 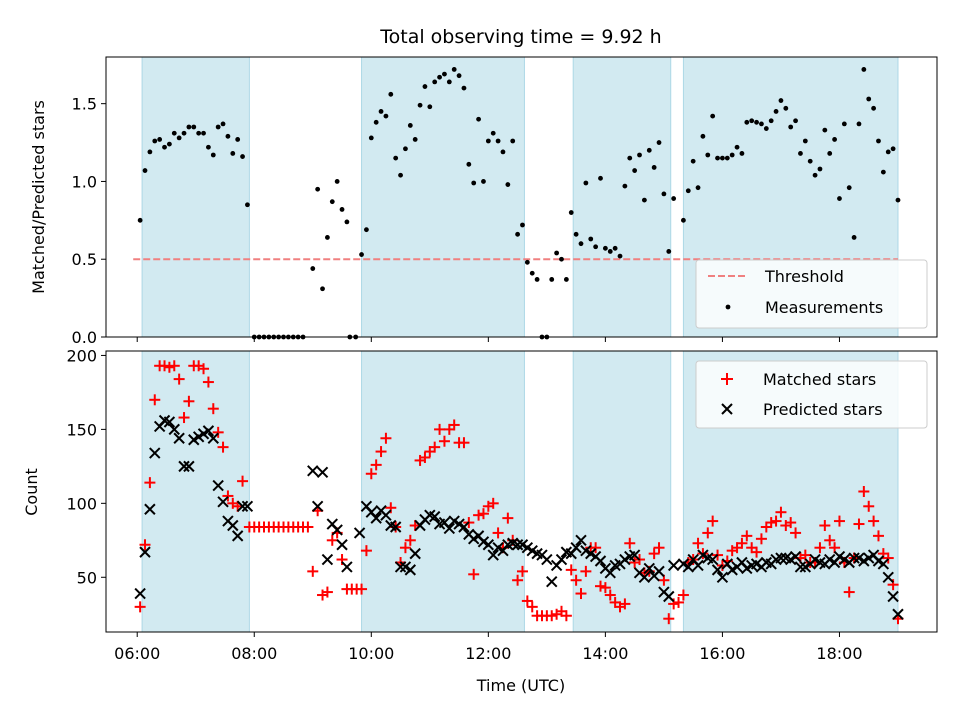 I want to click on top-y-tick-label: 0.0, so click(x=84, y=337).